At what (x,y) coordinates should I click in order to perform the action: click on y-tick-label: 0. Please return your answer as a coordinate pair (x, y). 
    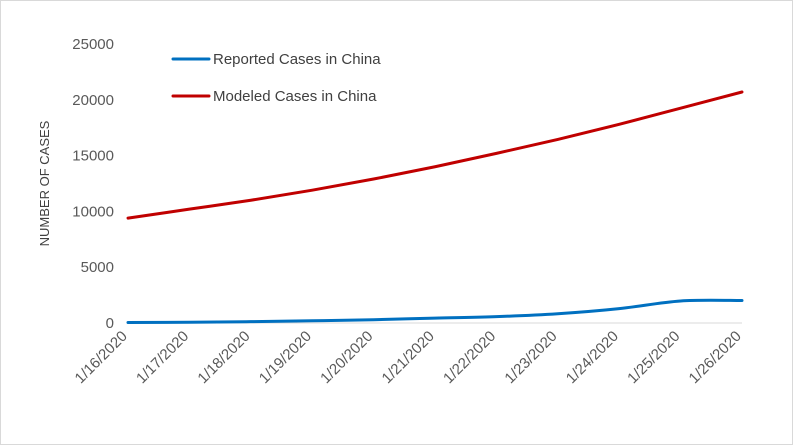
    Looking at the image, I should click on (110, 323).